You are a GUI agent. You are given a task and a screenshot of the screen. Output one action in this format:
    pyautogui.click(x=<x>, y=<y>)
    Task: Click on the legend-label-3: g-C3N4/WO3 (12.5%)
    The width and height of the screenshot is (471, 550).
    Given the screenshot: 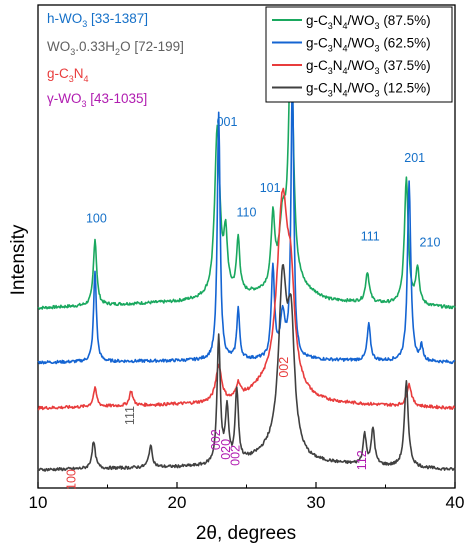 What is the action you would take?
    pyautogui.click(x=368, y=90)
    